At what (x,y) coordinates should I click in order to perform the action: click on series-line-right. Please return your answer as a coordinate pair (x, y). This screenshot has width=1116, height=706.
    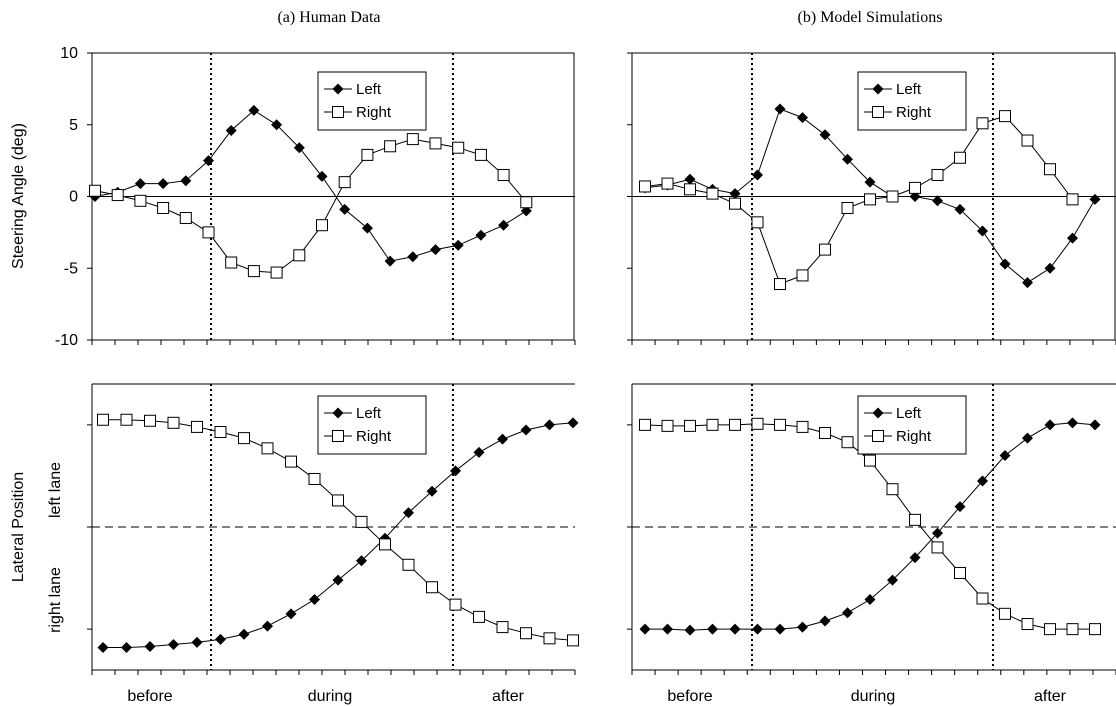
    Looking at the image, I should click on (858, 200).